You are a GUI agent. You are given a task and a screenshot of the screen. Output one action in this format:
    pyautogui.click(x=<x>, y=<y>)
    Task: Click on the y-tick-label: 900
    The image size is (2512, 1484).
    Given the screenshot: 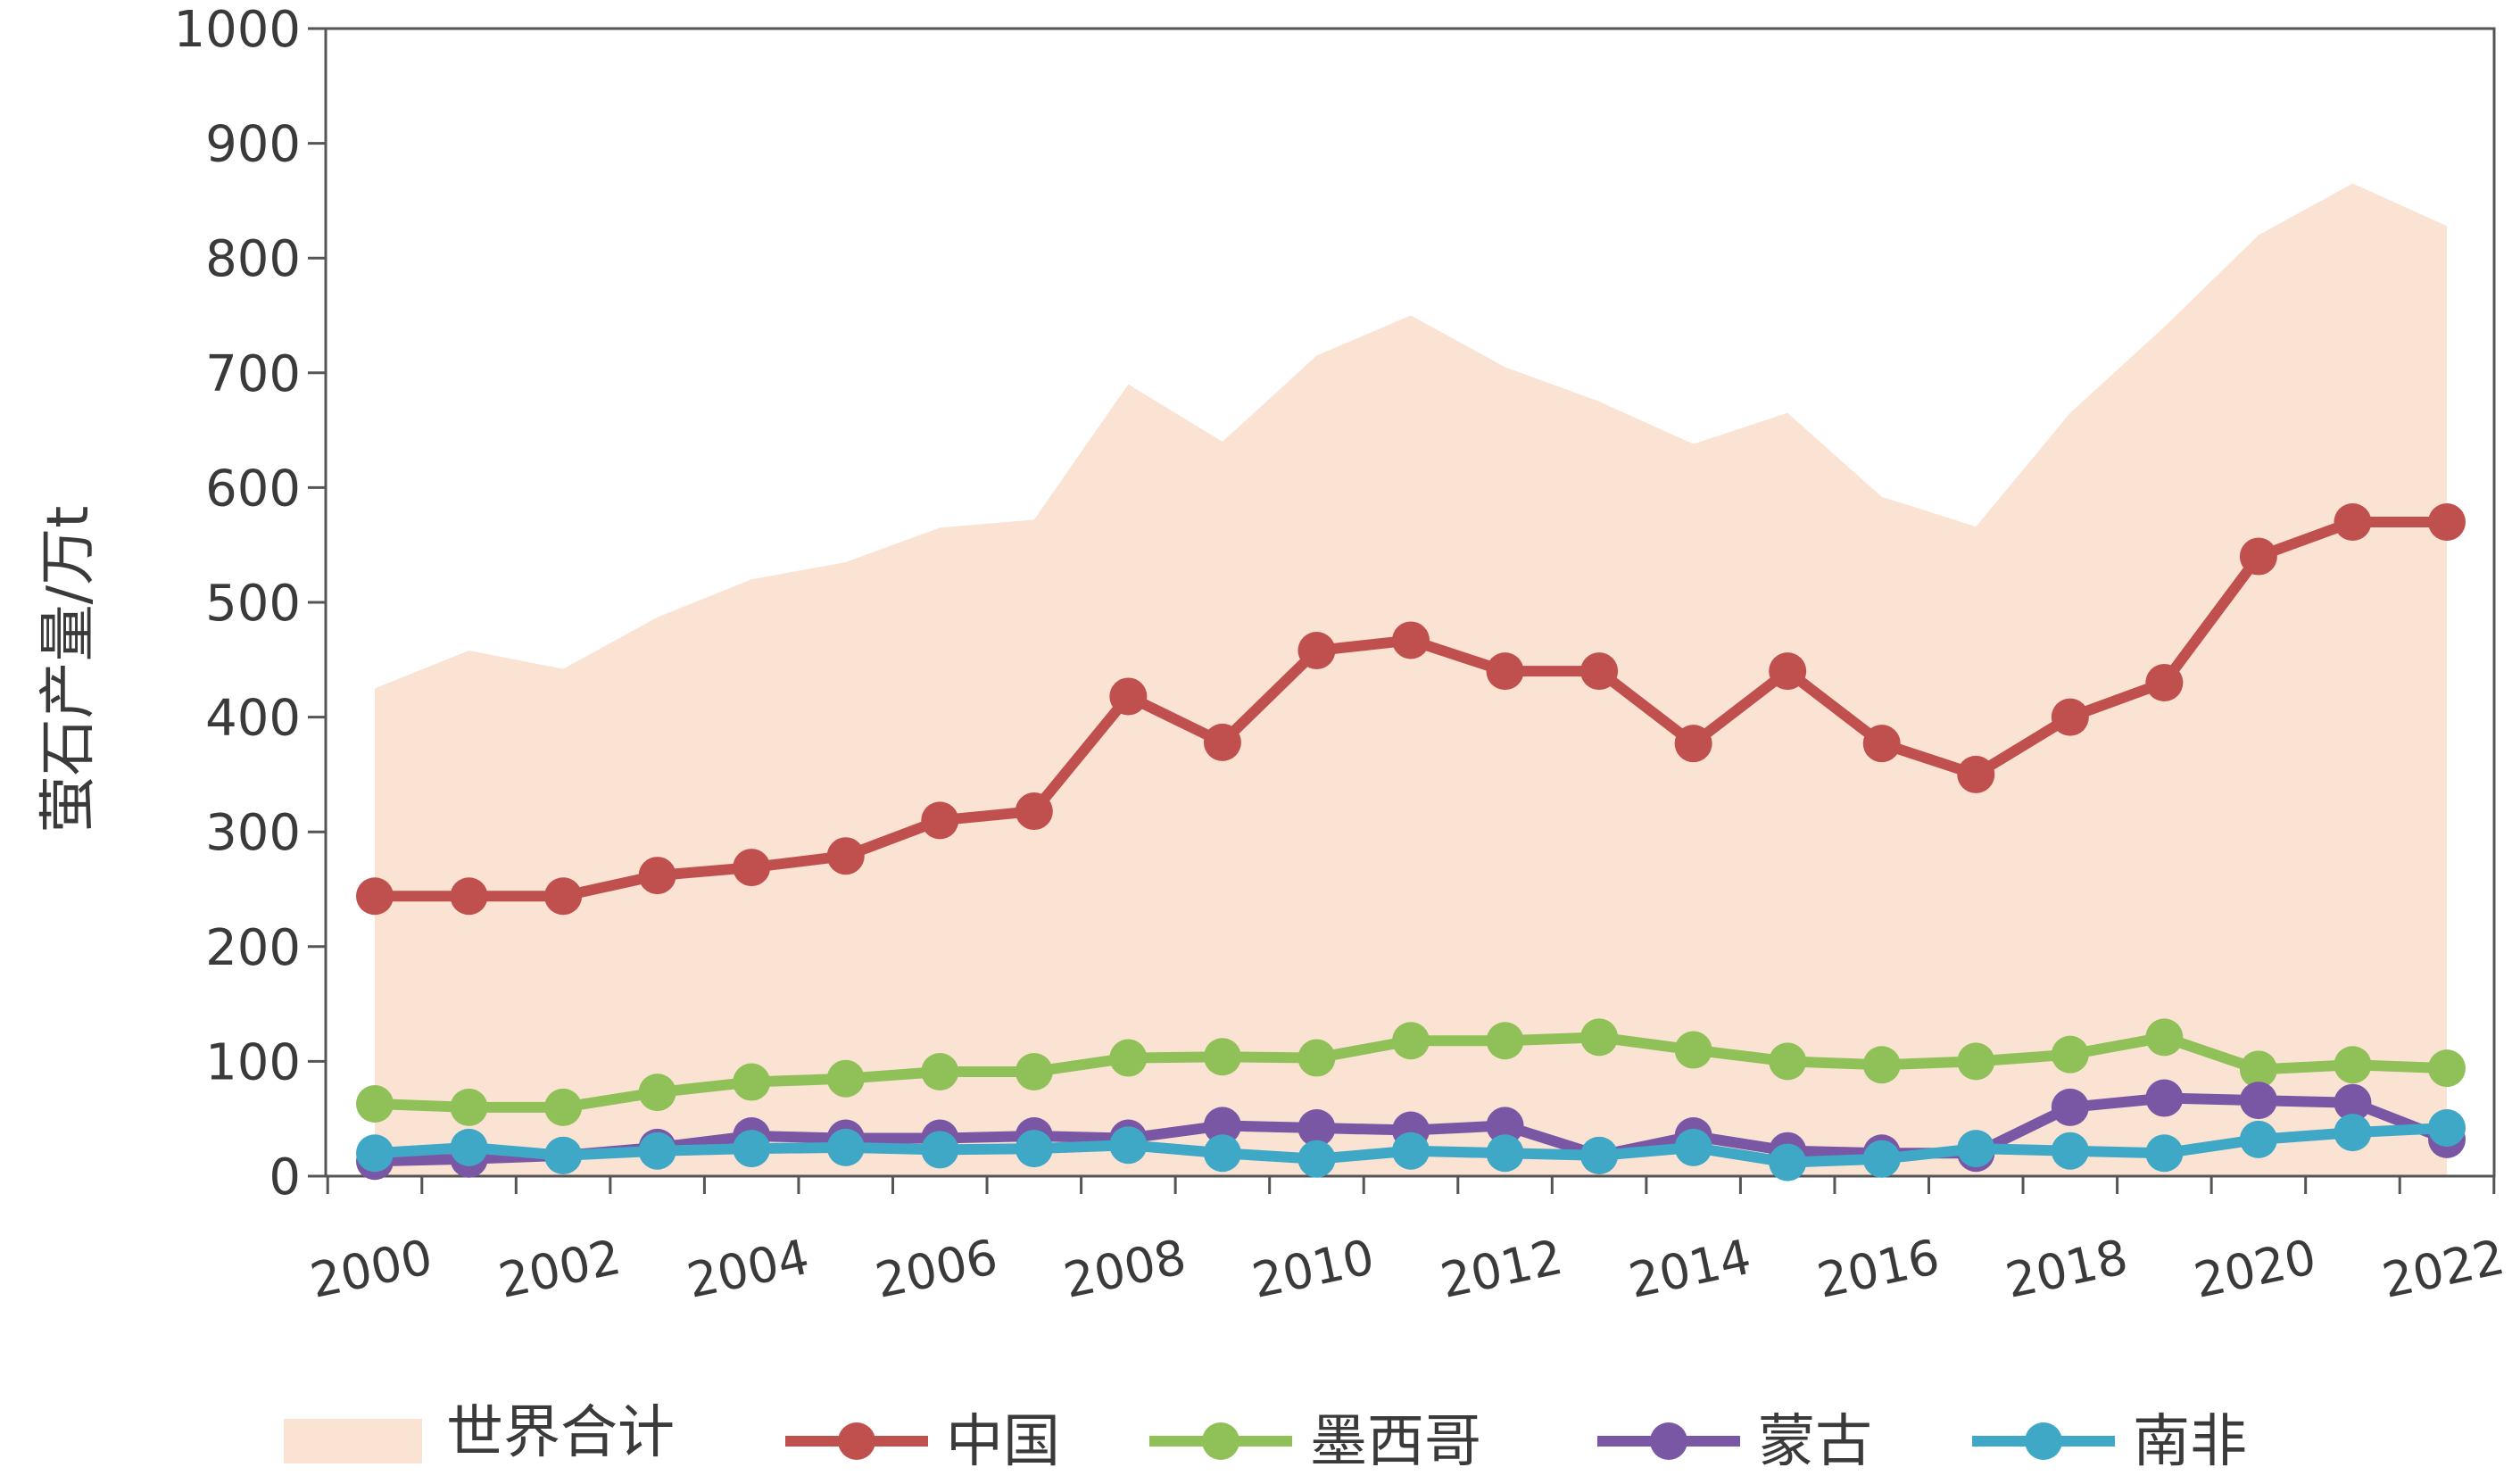 What is the action you would take?
    pyautogui.click(x=253, y=145)
    